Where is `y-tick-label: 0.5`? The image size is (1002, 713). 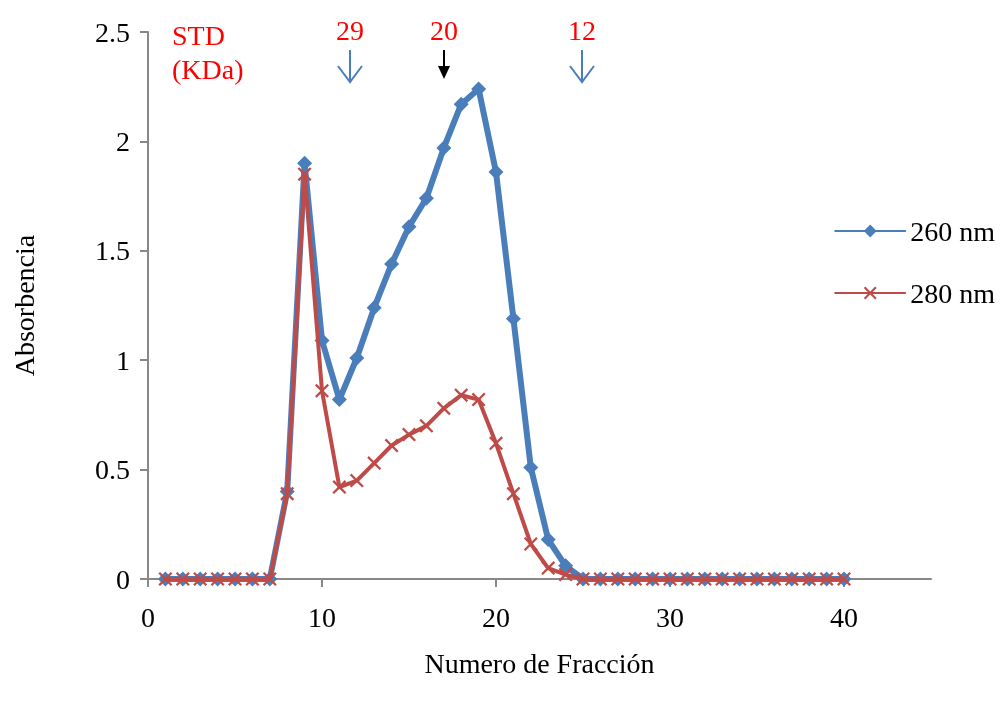 y-tick-label: 0.5 is located at coordinates (112, 470).